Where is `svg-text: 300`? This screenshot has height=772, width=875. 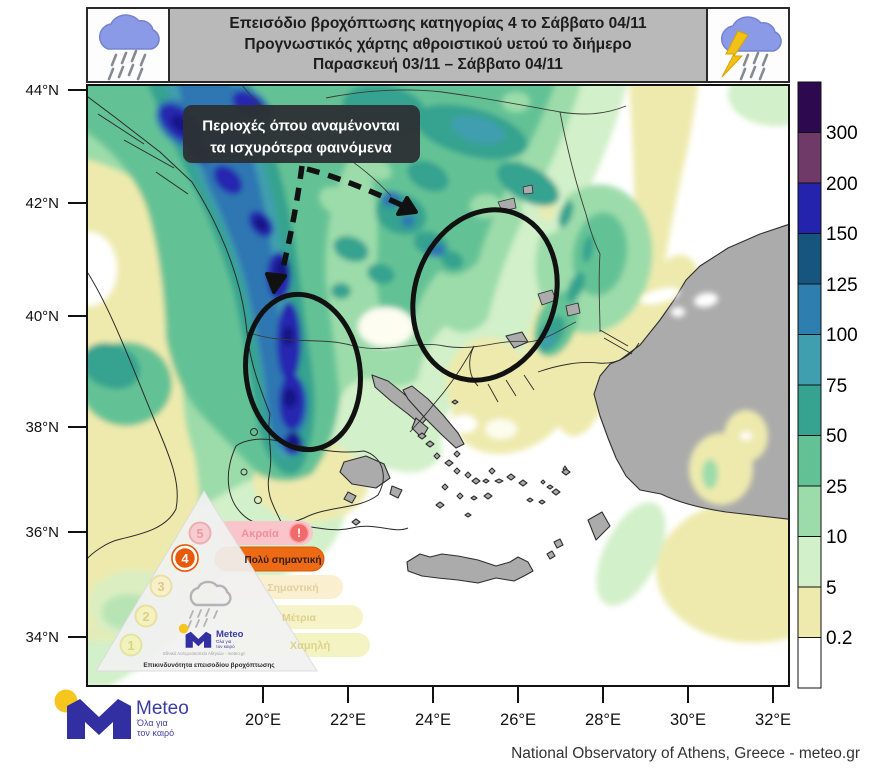
svg-text: 300 is located at coordinates (842, 133).